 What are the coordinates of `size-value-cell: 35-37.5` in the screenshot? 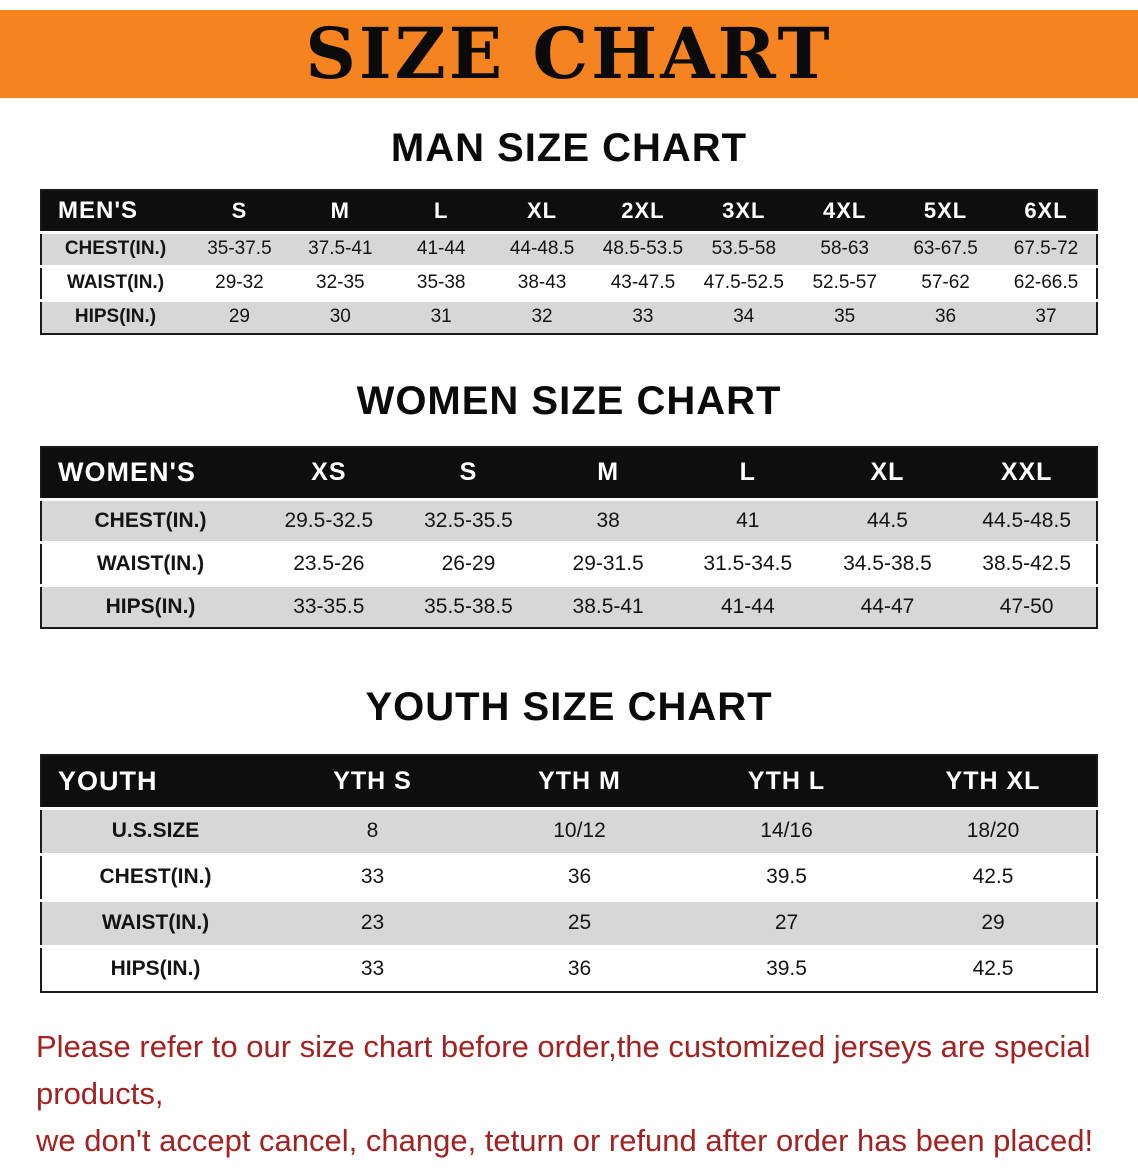 It's located at (239, 248).